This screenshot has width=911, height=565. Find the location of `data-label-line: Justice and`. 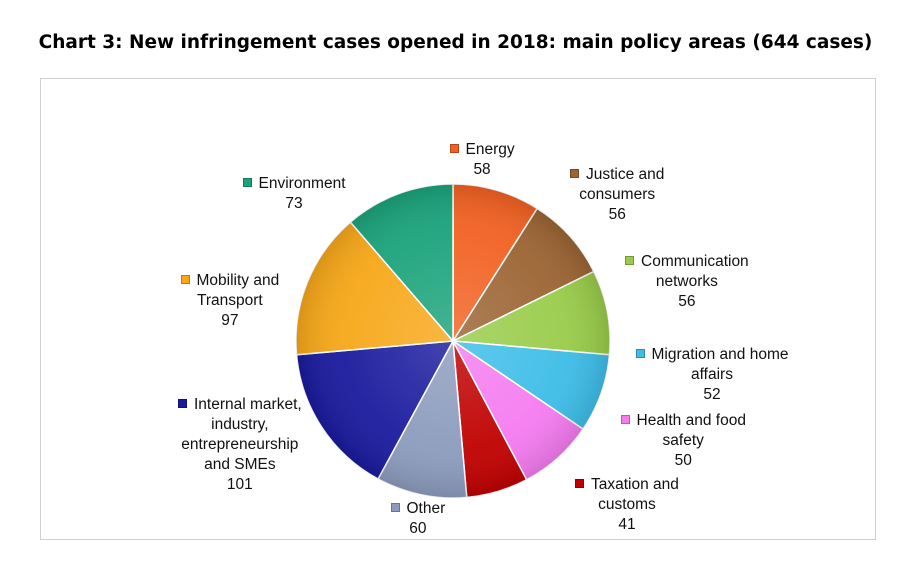

data-label-line: Justice and is located at coordinates (617, 175).